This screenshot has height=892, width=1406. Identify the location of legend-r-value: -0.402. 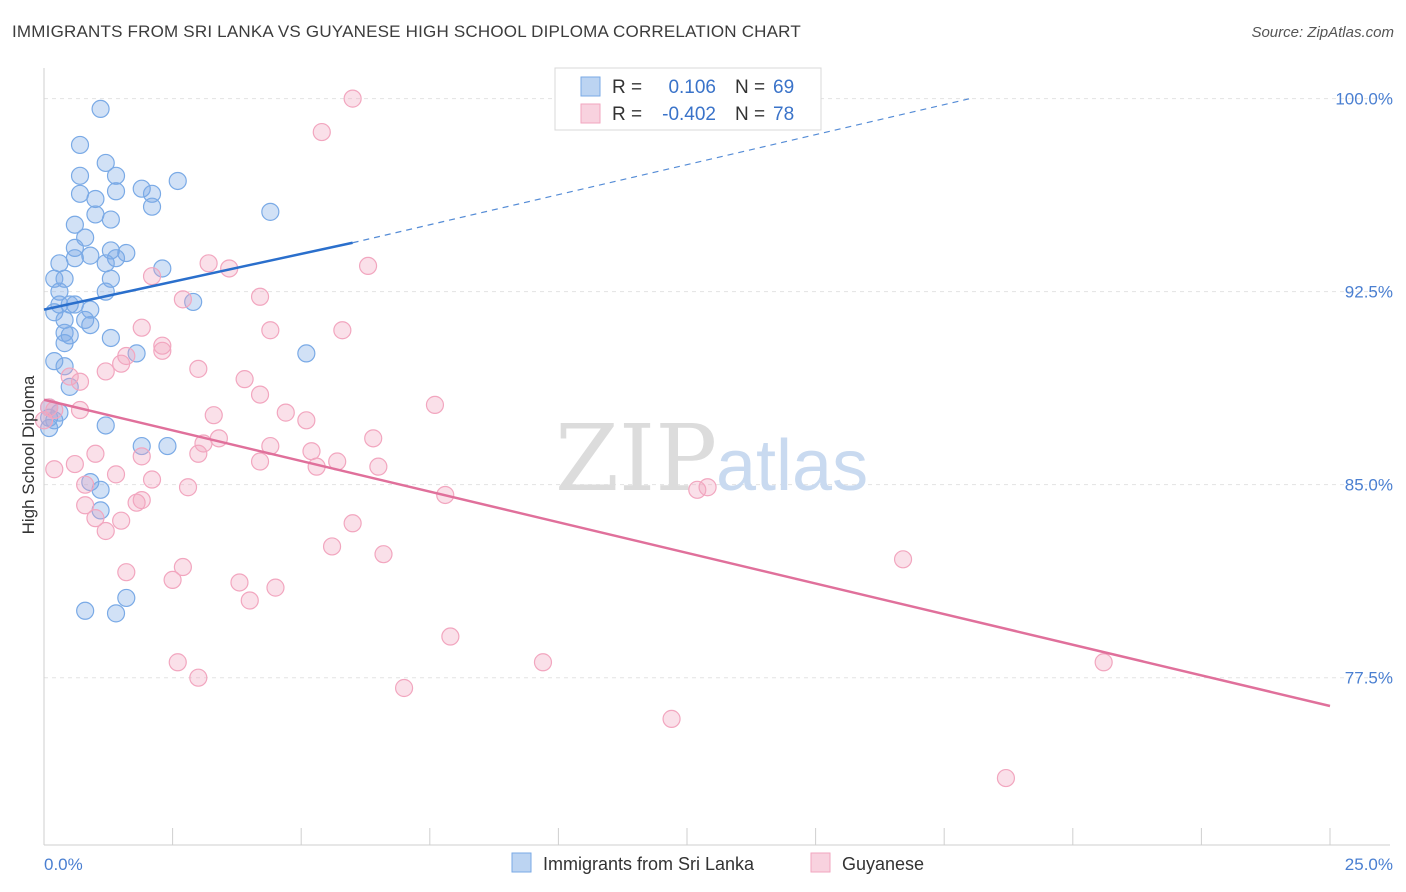
(689, 114).